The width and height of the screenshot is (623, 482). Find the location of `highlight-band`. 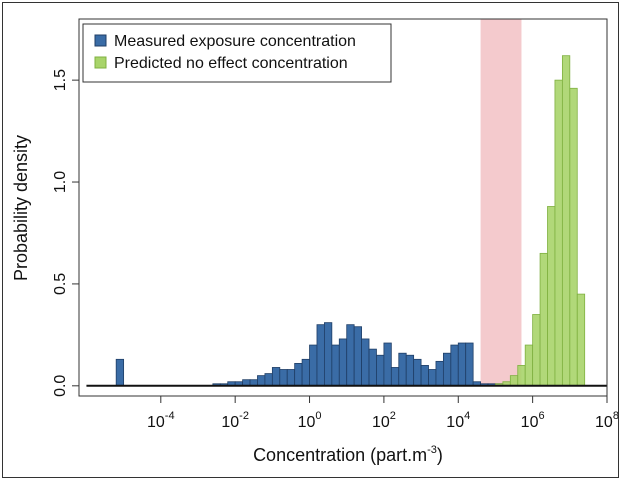

highlight-band is located at coordinates (501, 202).